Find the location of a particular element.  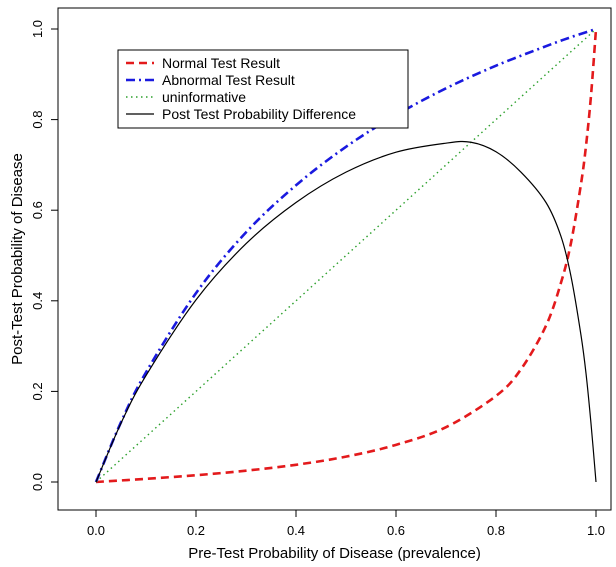

legend-label-uninformative: uninformative is located at coordinates (204, 97).